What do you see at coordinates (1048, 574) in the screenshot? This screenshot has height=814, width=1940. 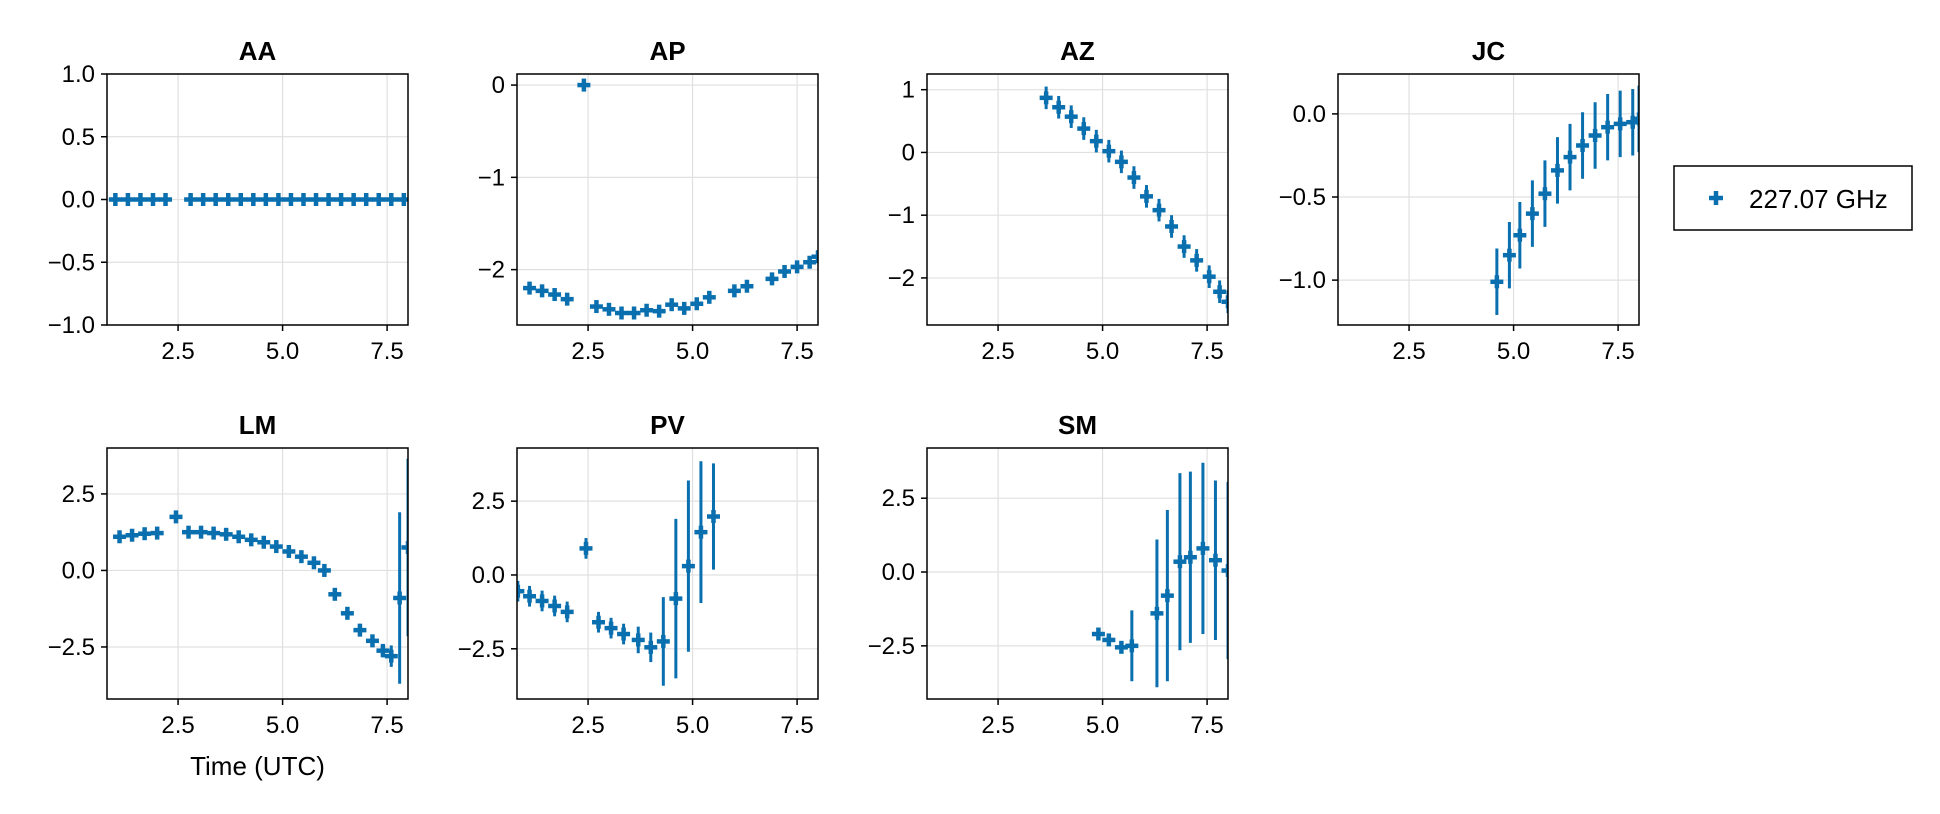 I see `subplot-sm: SM 2.5 5.0 7.5 2.5 0.0 −2.5` at bounding box center [1048, 574].